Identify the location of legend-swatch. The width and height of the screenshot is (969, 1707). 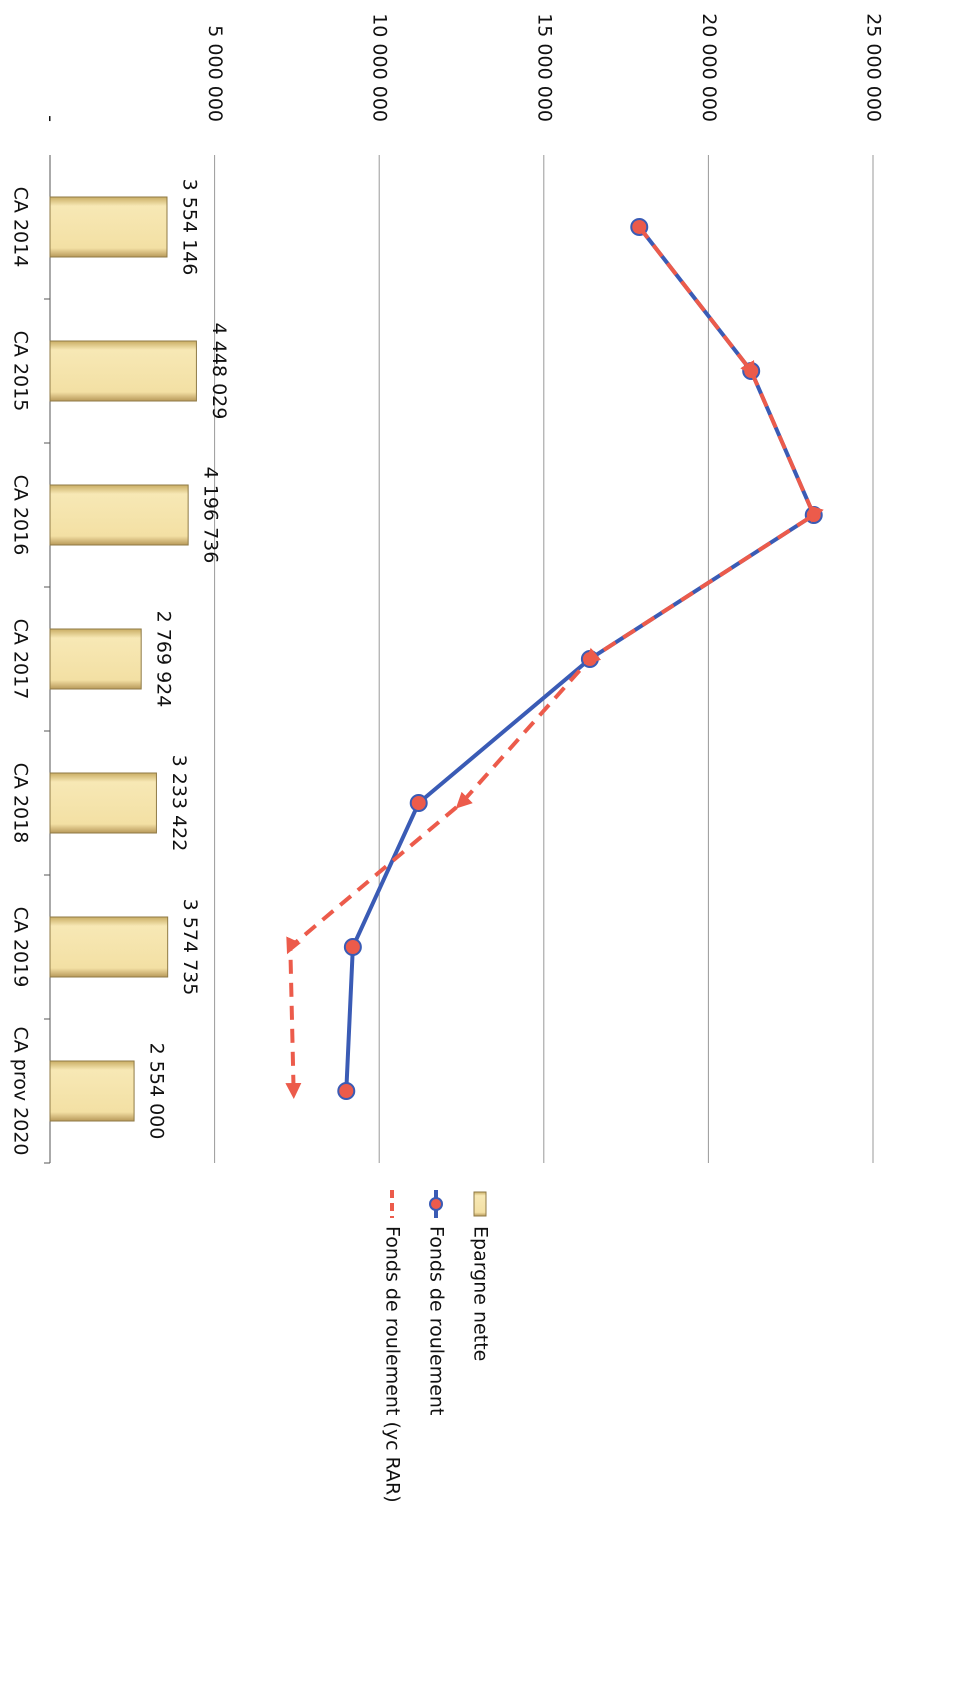
(480, 1204).